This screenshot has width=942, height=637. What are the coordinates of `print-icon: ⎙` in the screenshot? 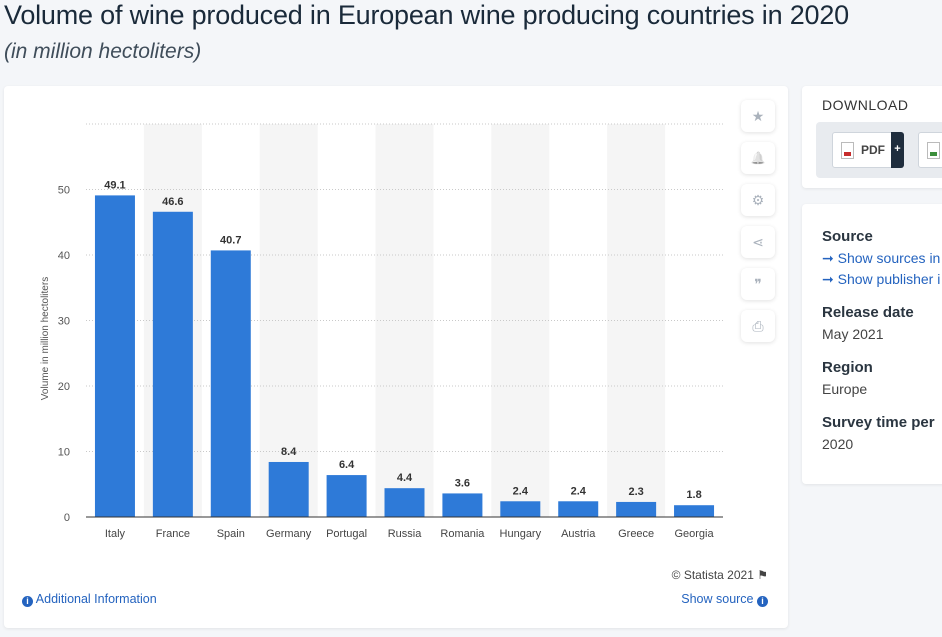 It's located at (758, 325).